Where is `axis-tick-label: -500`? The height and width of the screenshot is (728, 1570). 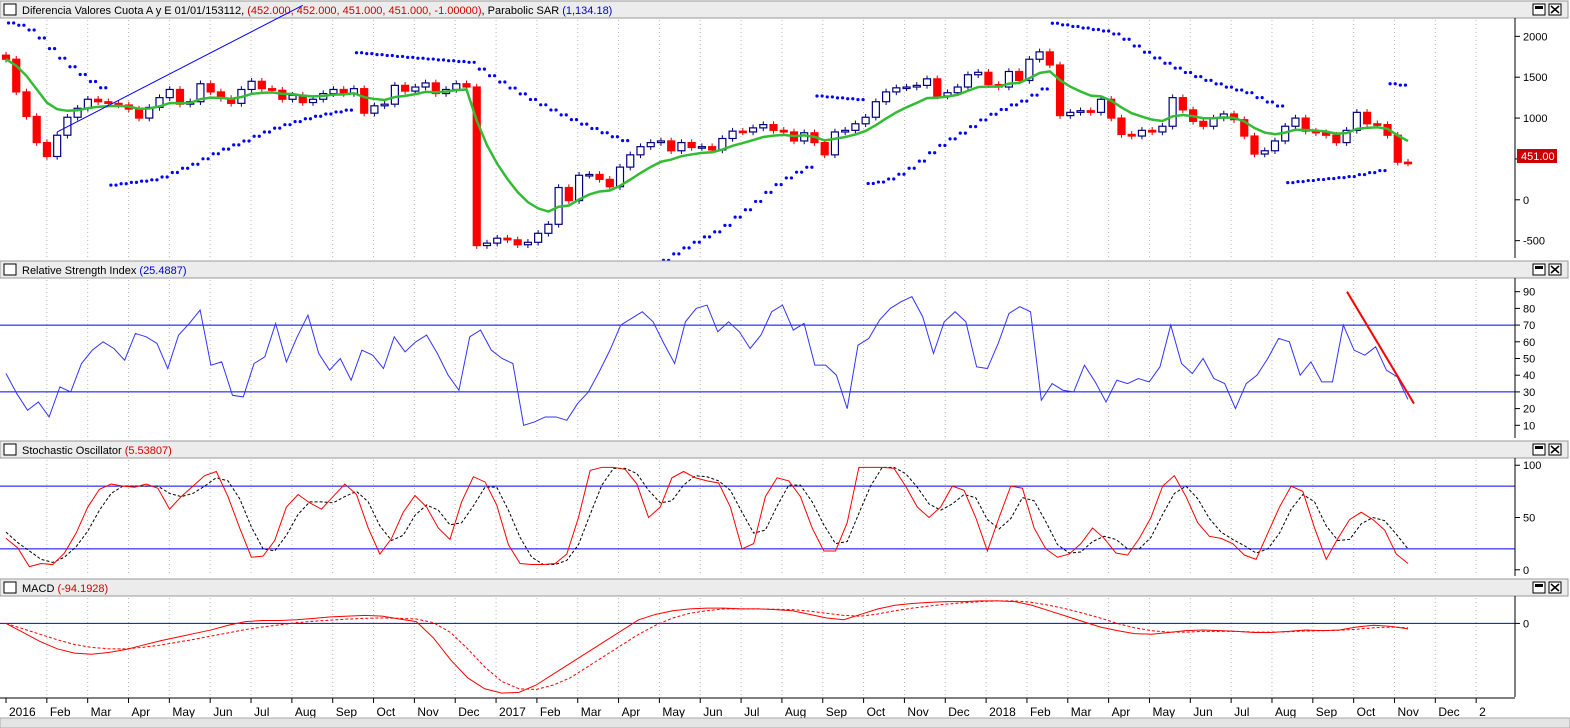 axis-tick-label: -500 is located at coordinates (1534, 242).